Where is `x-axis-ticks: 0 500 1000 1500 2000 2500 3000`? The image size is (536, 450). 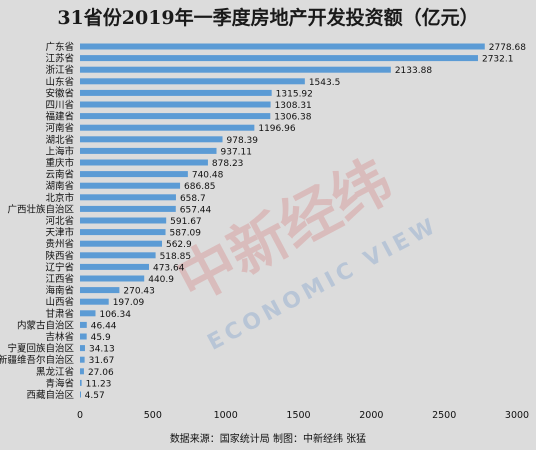
x-axis-ticks: 0 500 1000 1500 2000 2500 3000 is located at coordinates (303, 415).